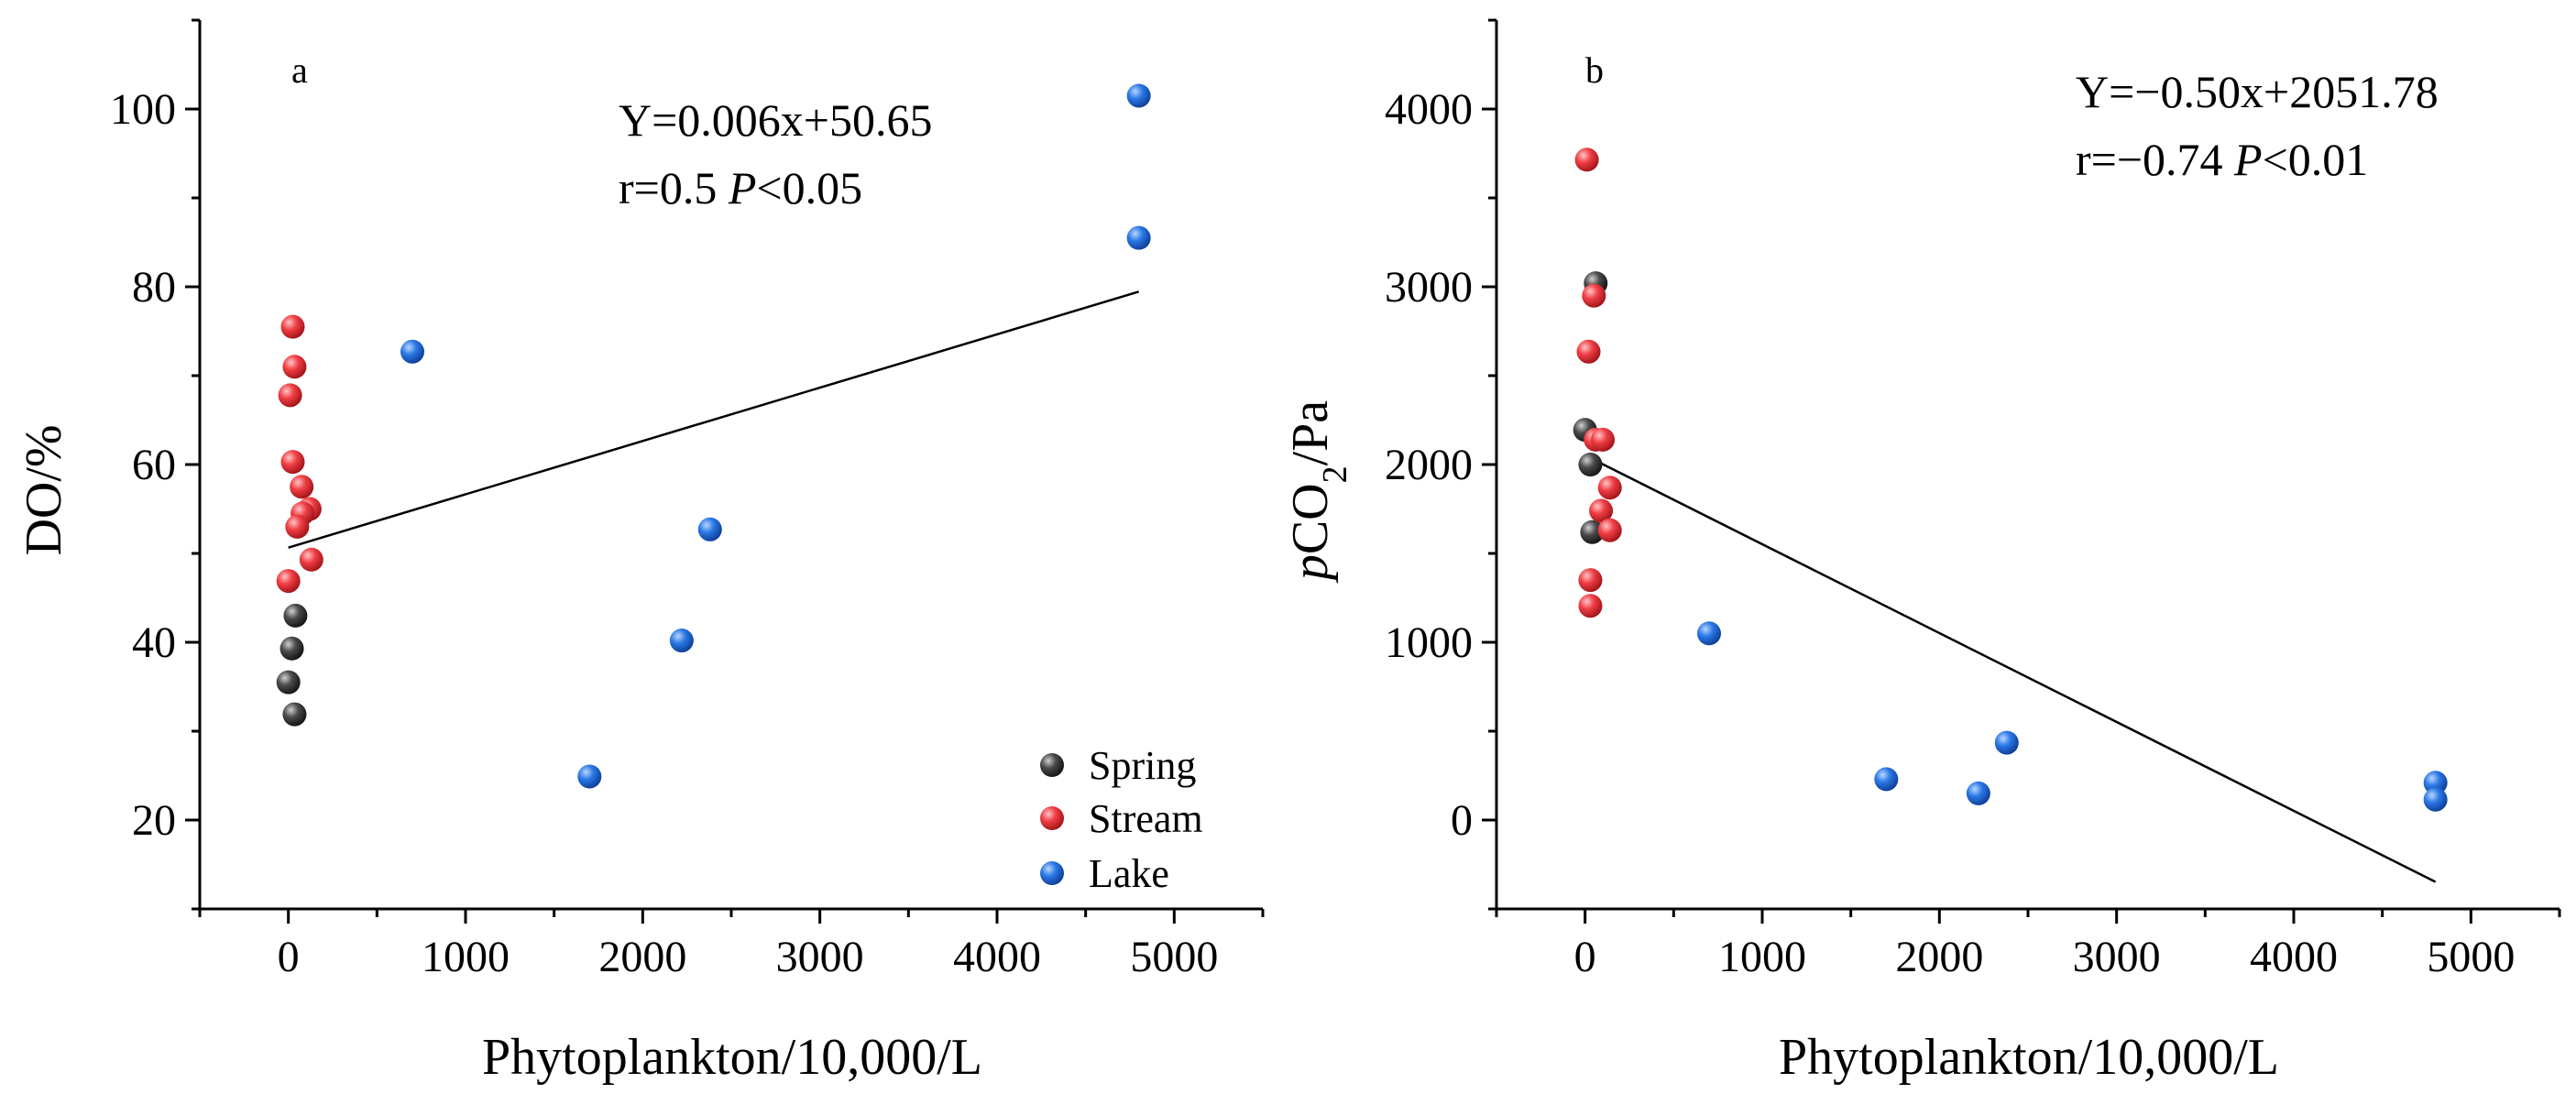 The width and height of the screenshot is (2576, 1094). I want to click on panel-b-regression-line, so click(2010, 668).